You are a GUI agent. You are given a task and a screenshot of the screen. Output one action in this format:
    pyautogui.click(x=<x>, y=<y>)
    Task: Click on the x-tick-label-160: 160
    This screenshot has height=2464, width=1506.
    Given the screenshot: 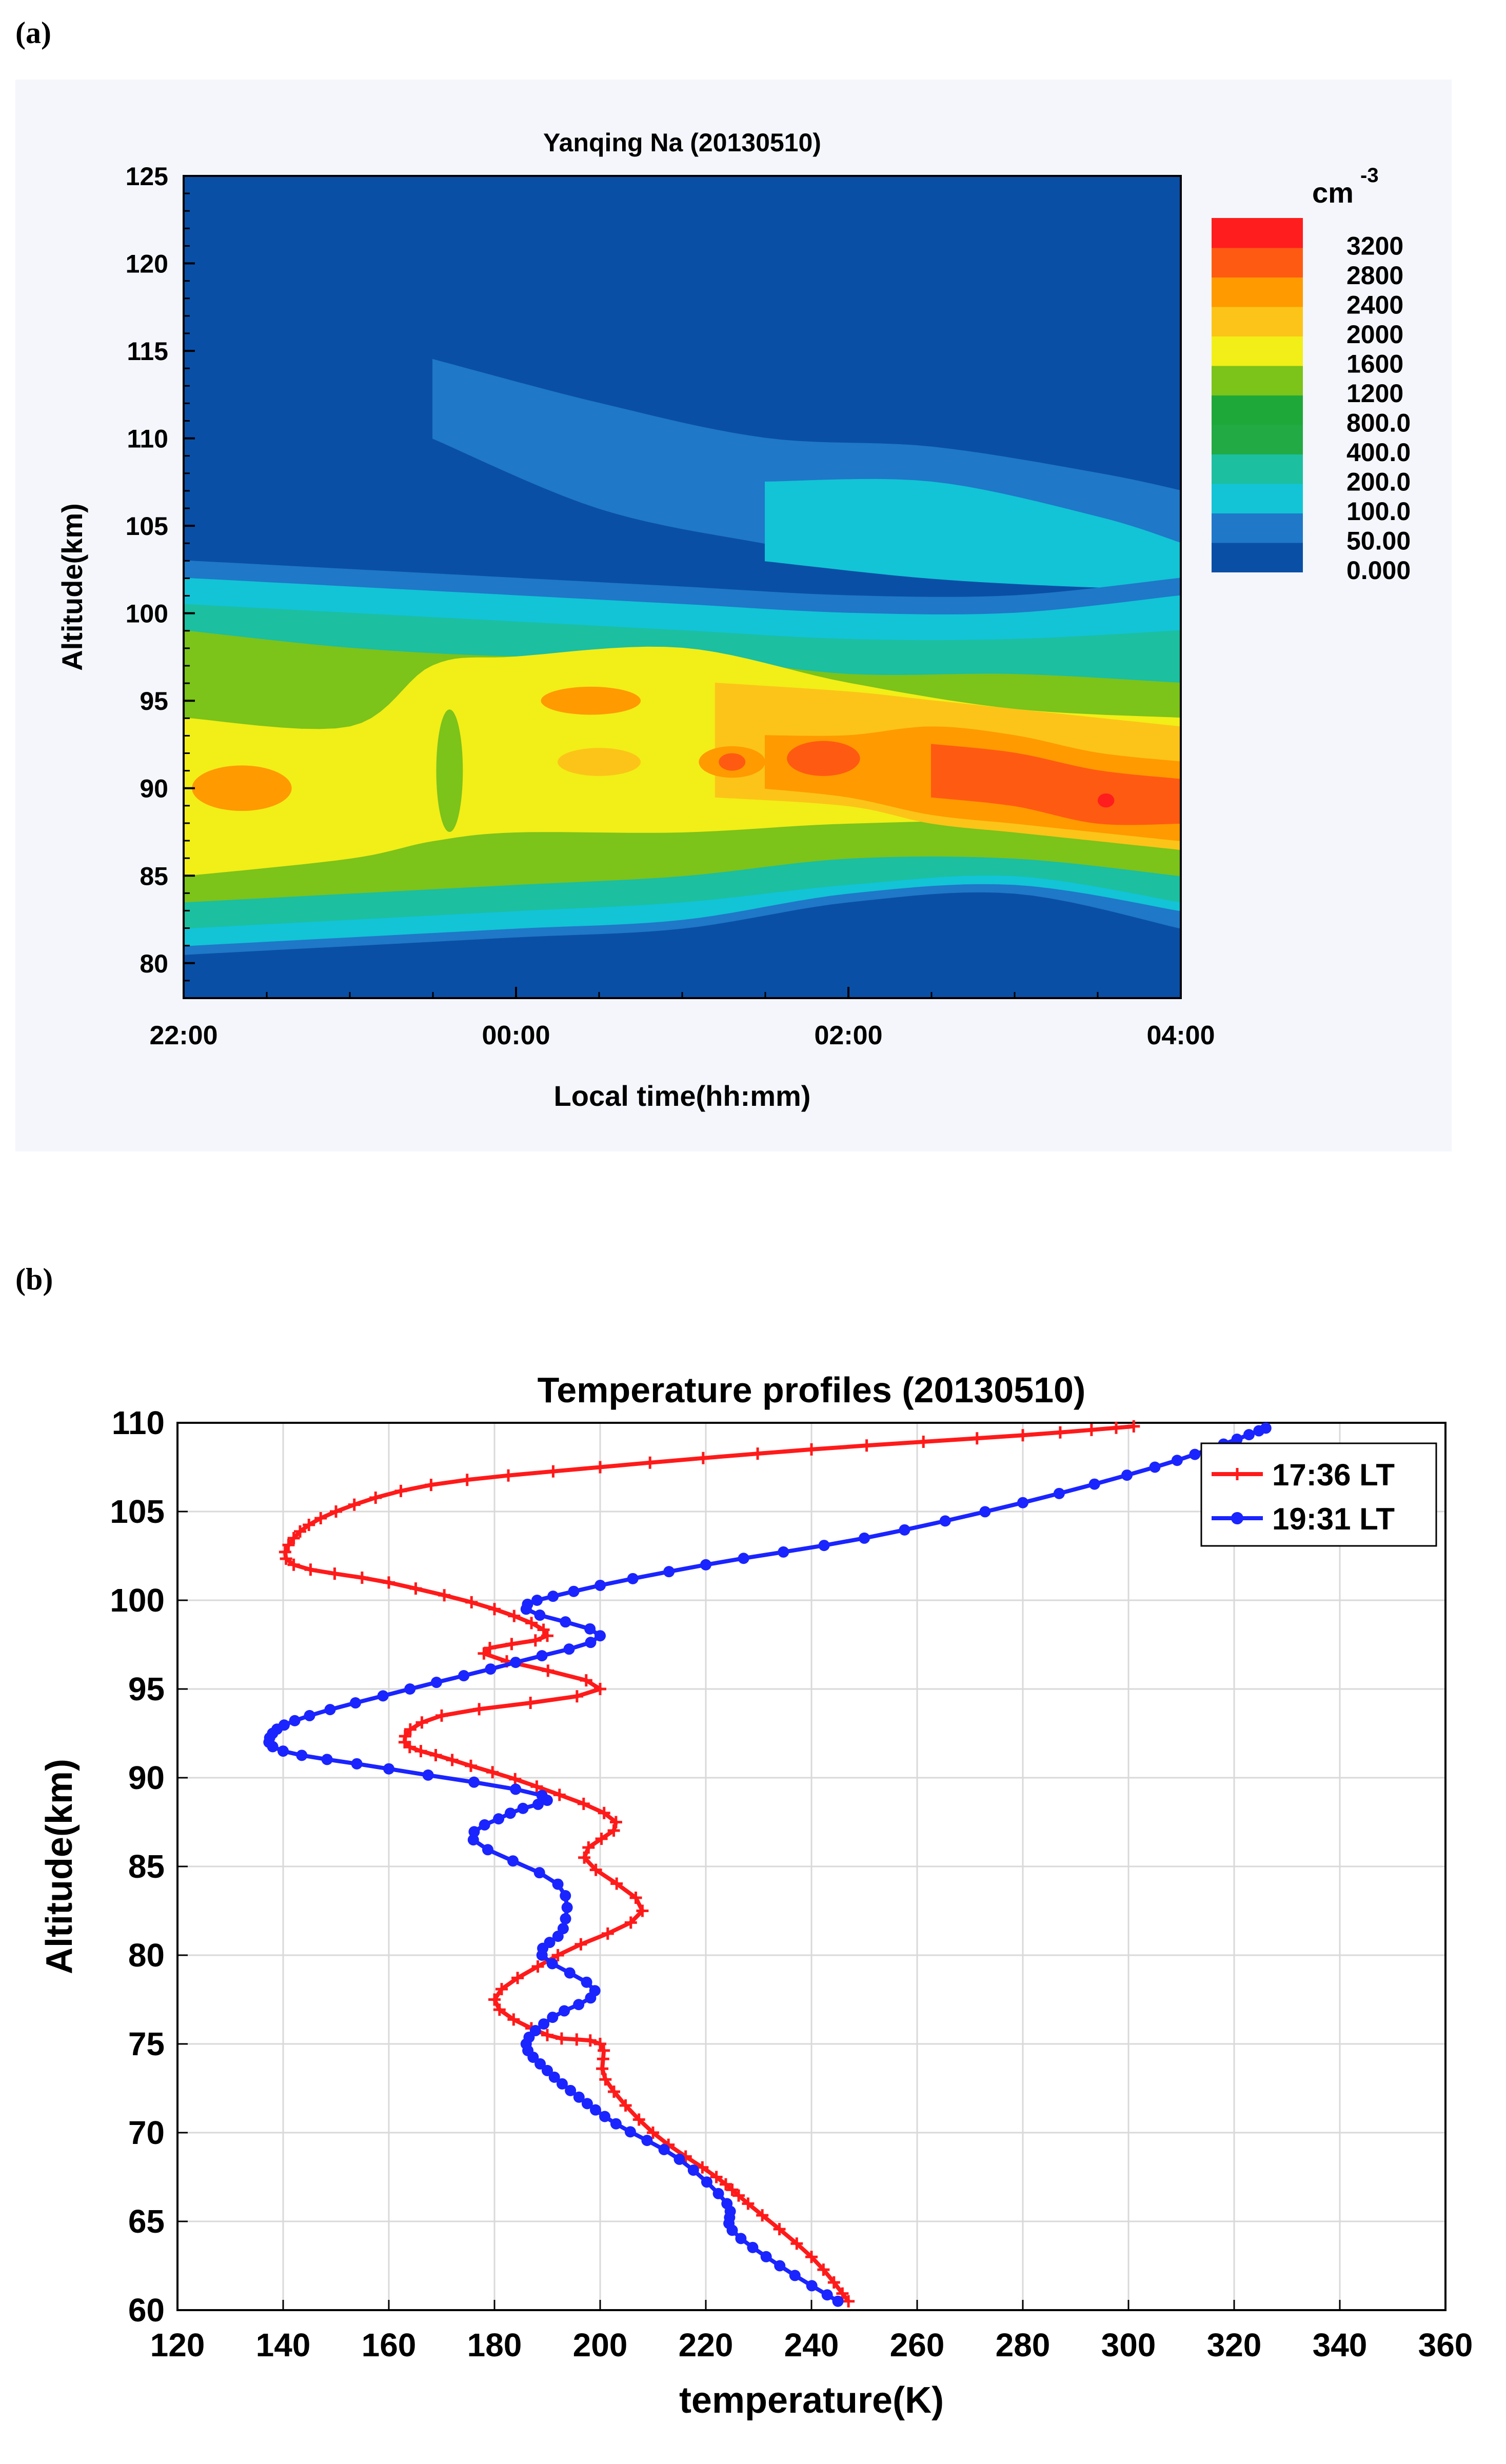 What is the action you would take?
    pyautogui.click(x=390, y=2345)
    